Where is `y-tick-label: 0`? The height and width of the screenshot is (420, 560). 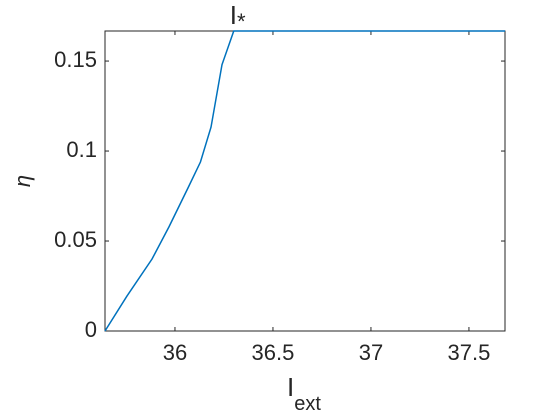 y-tick-label: 0 is located at coordinates (91, 329).